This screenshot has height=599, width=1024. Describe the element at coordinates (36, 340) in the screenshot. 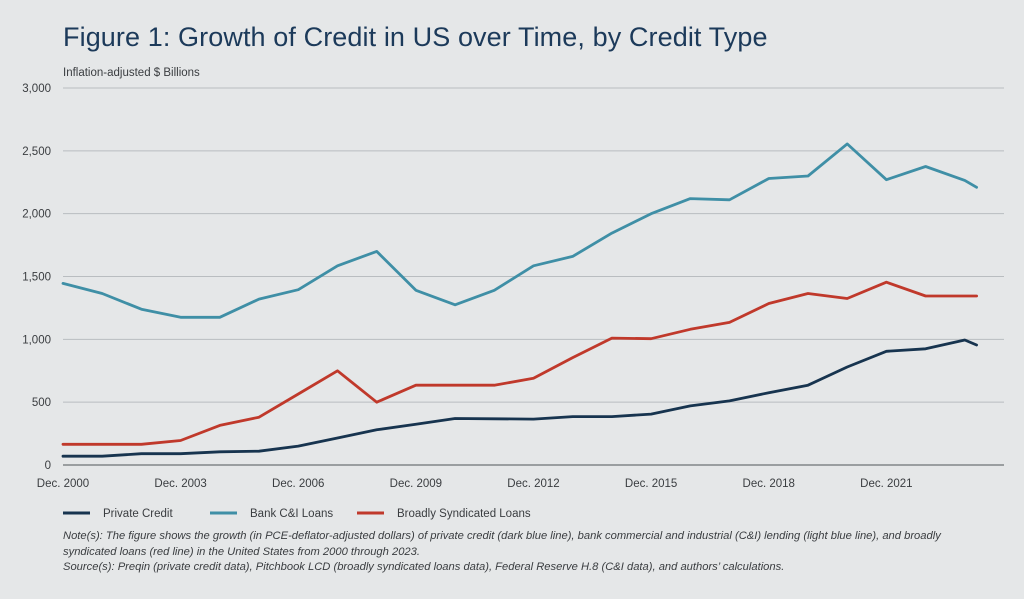

I see `y-tick-label: 1,000` at that location.